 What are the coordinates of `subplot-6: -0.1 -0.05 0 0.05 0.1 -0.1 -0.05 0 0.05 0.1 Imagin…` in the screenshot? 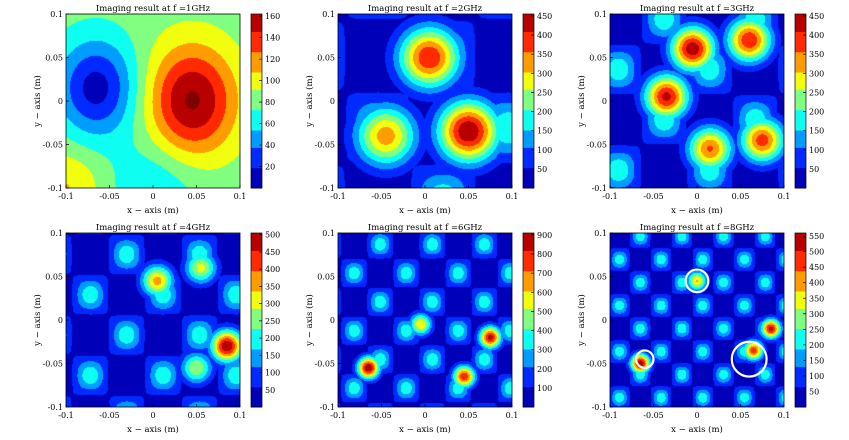 It's located at (700, 329).